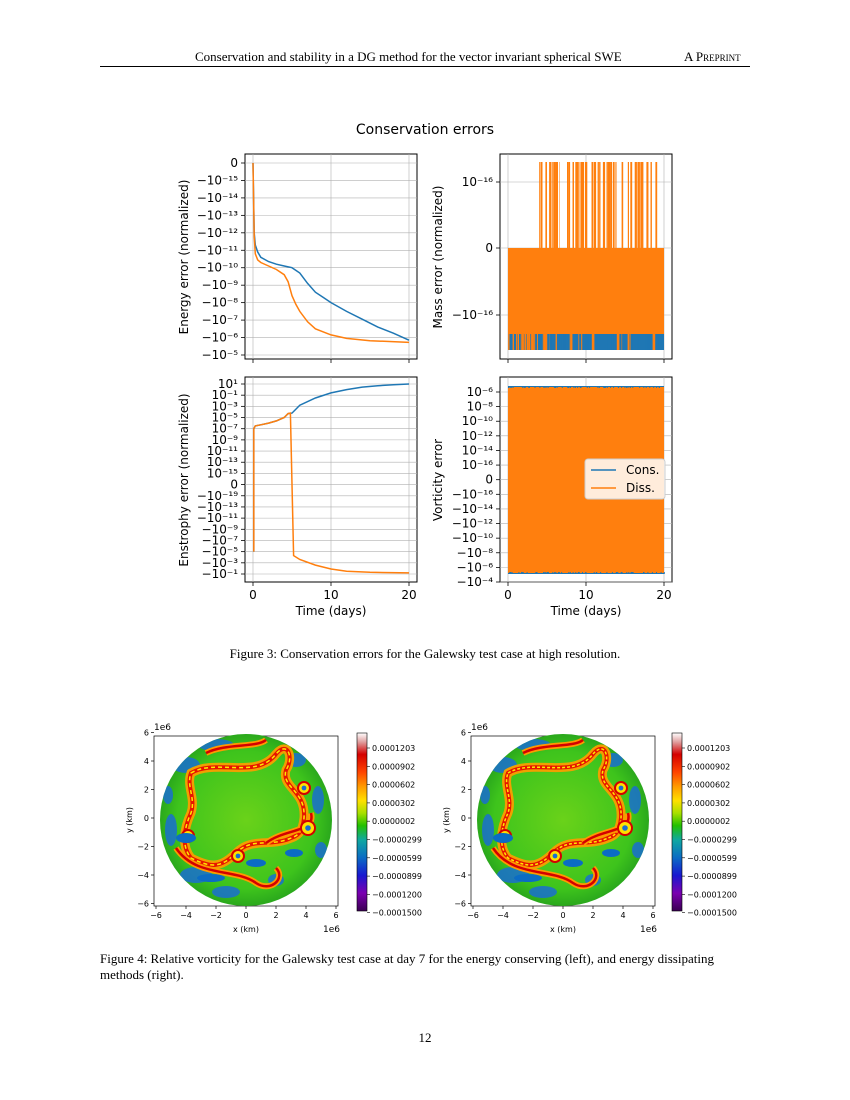  I want to click on mass-ytick-label: 0, so click(489, 248).